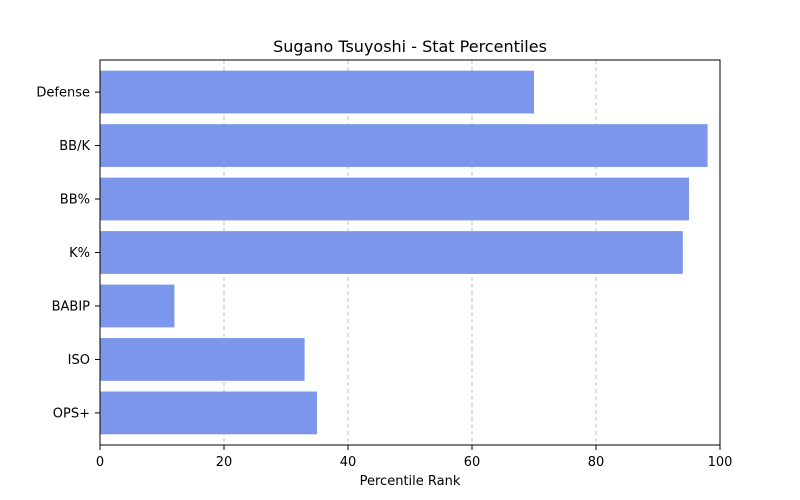  I want to click on x-axis-label: Percentile Rank, so click(410, 481).